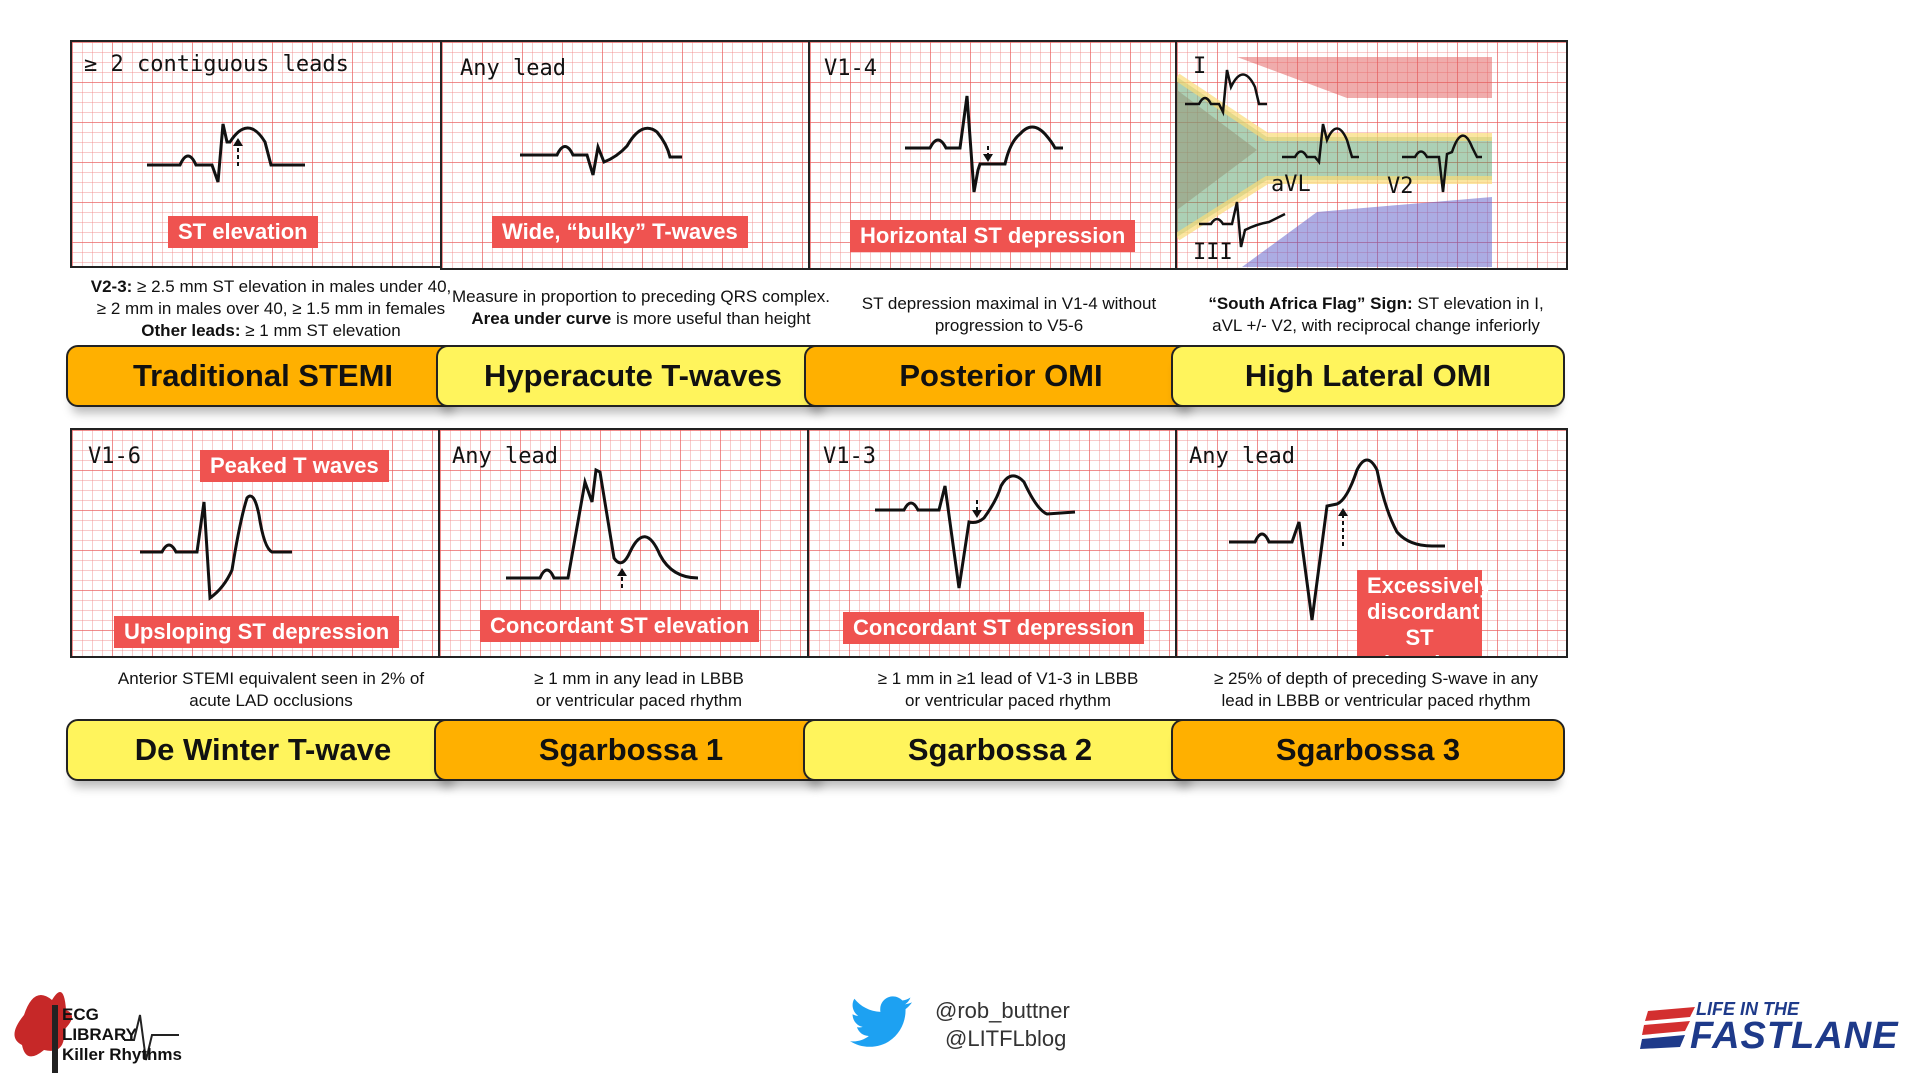  Describe the element at coordinates (620, 626) in the screenshot. I see `finding-tag: Concordant ST elevation` at that location.